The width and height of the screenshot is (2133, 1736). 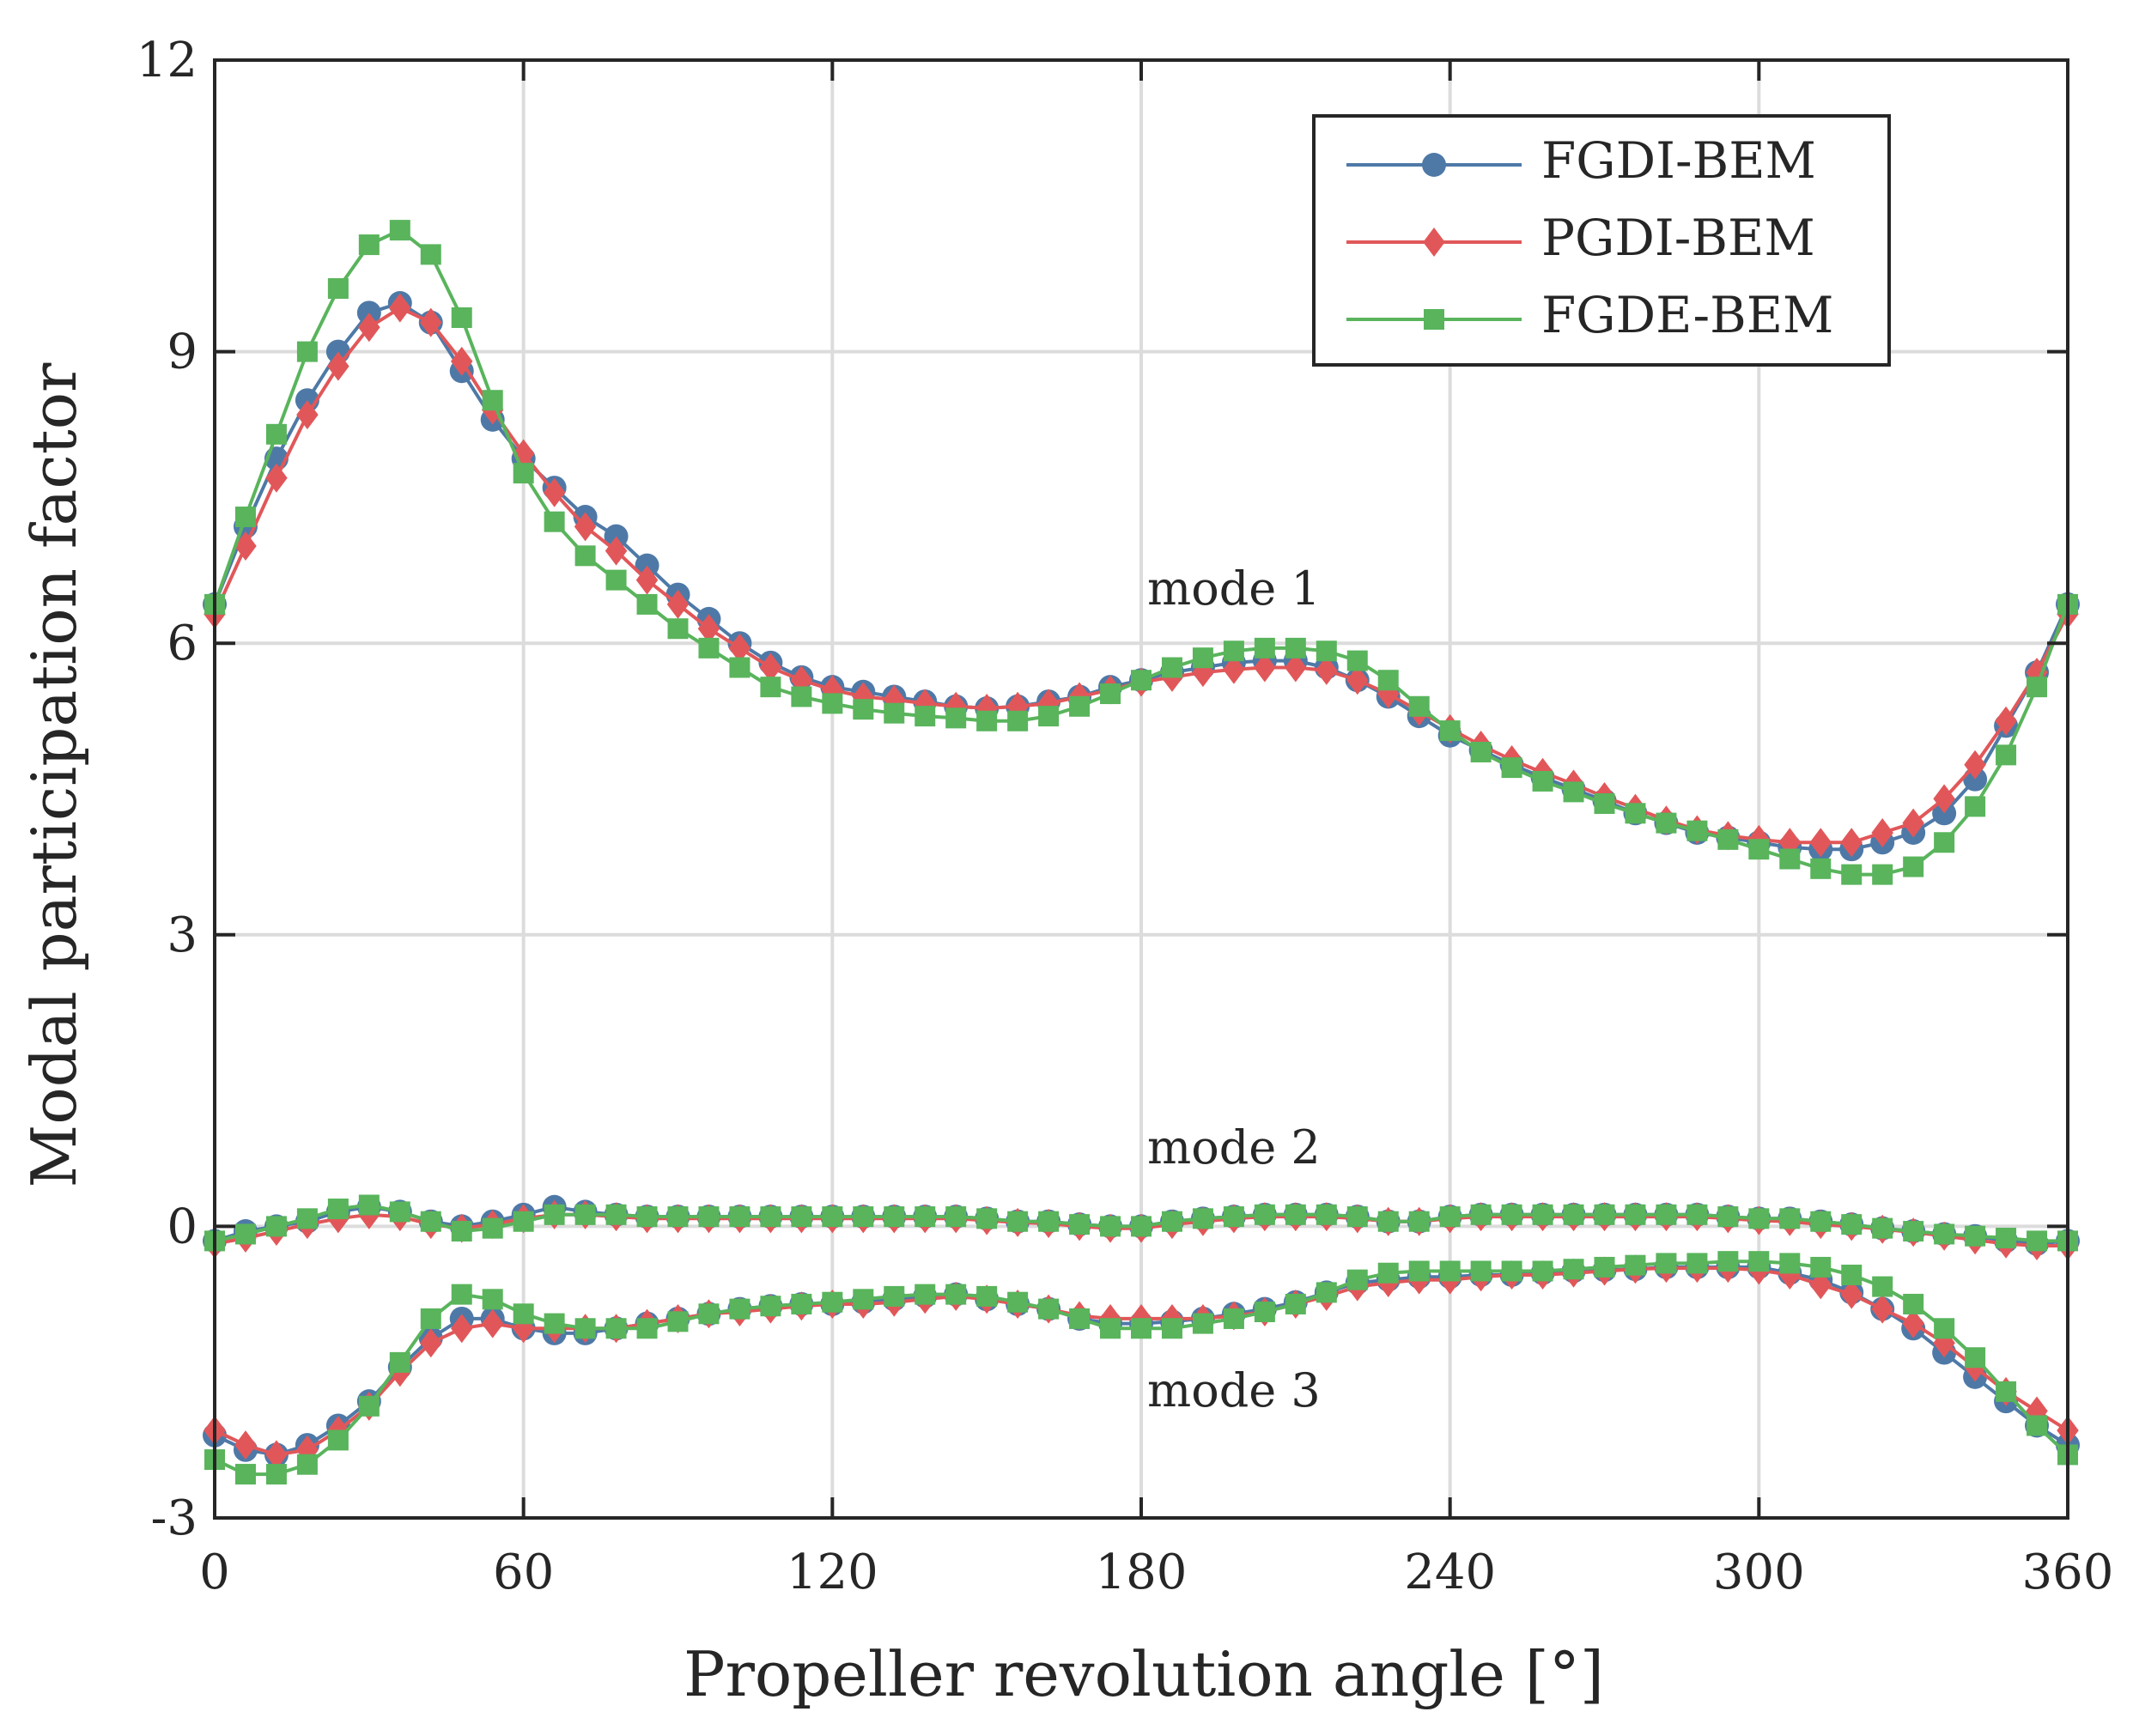 I want to click on x-tick-label: 120, so click(x=832, y=1572).